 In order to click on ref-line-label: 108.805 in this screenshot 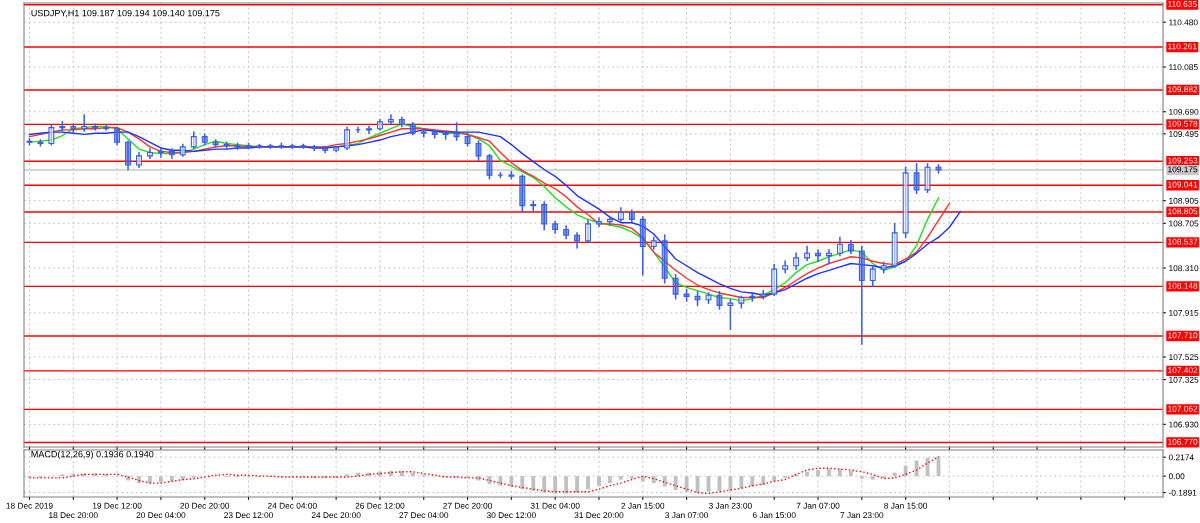, I will do `click(1183, 211)`.